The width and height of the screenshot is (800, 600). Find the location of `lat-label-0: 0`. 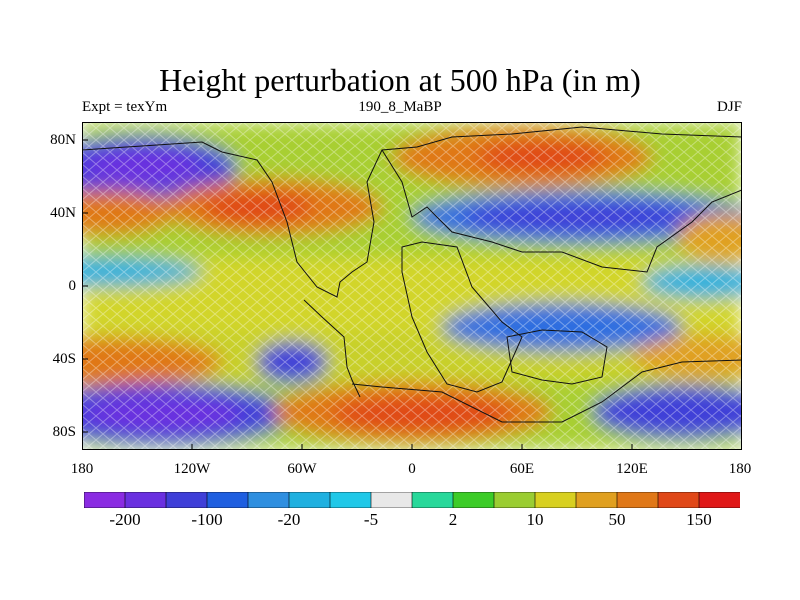

lat-label-0: 0 is located at coordinates (72, 286).